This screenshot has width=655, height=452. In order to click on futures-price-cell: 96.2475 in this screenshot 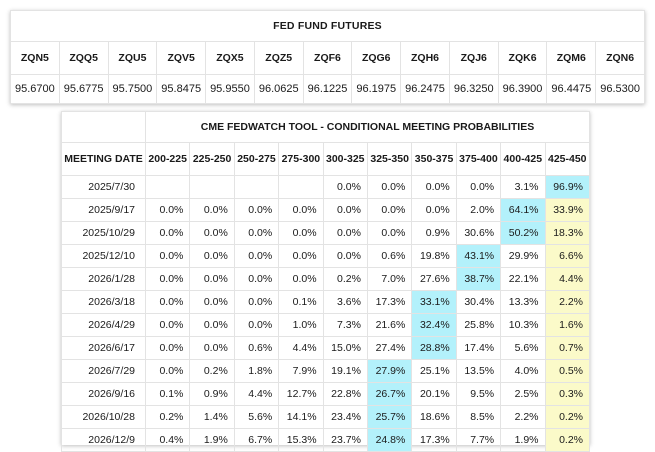, I will do `click(425, 89)`.